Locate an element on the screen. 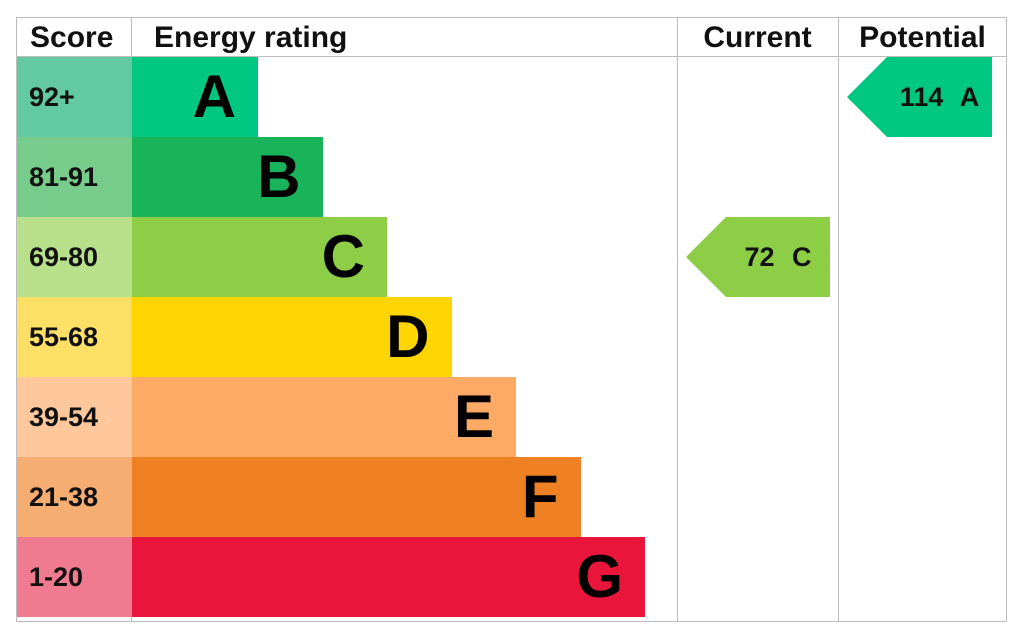 Image resolution: width=1024 pixels, height=638 pixels. band-bar-f: F is located at coordinates (356, 497).